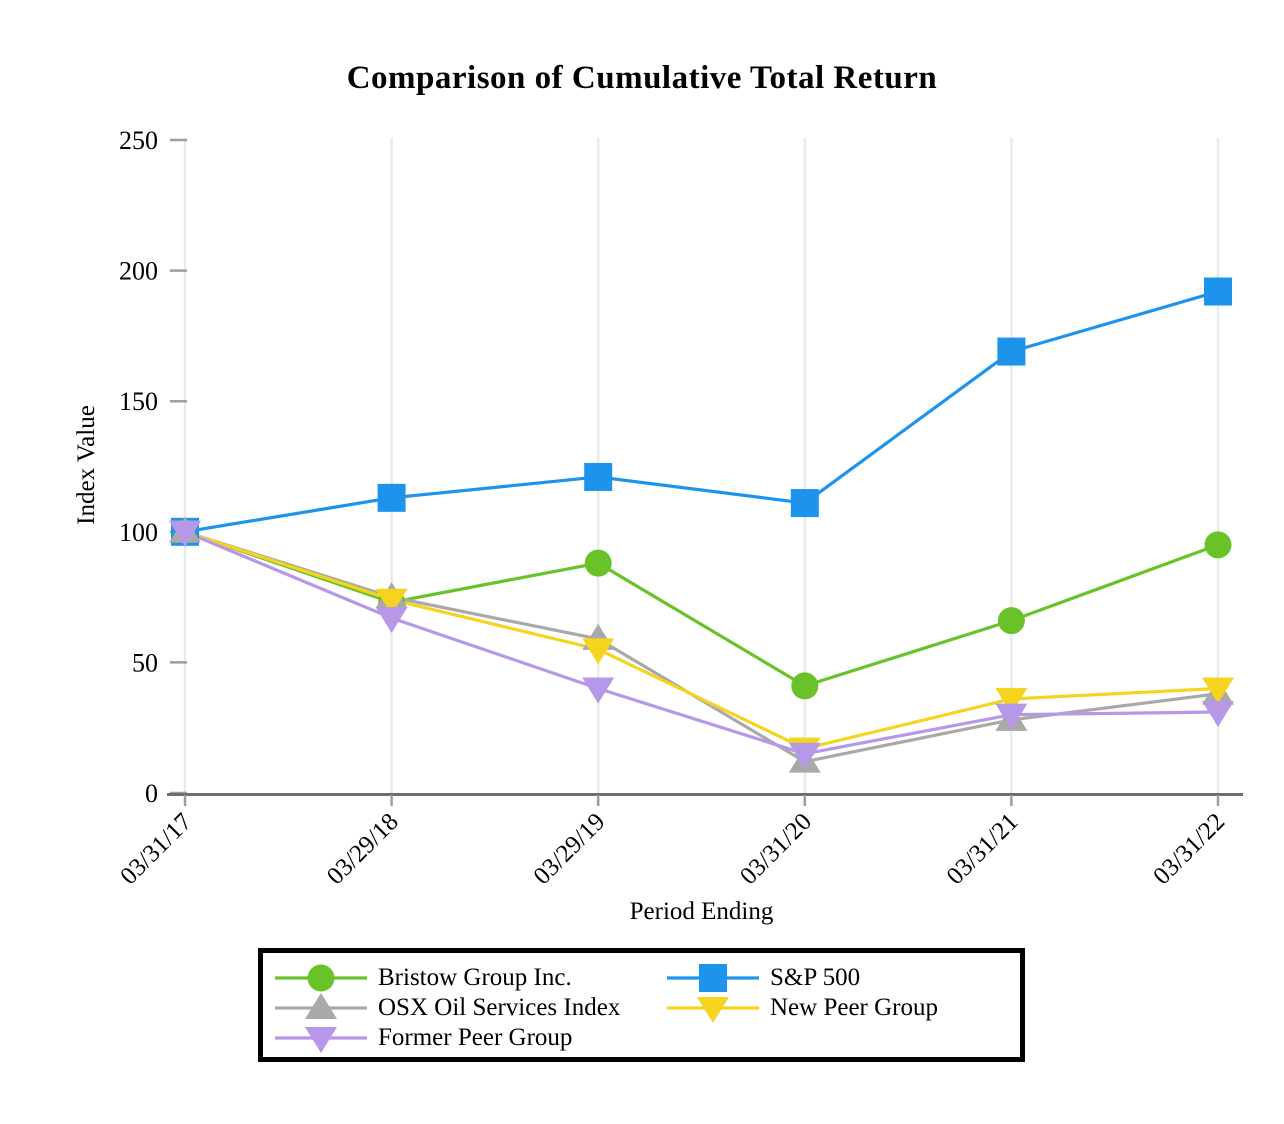 The width and height of the screenshot is (1284, 1124). I want to click on y-tick-label: 250, so click(138, 140).